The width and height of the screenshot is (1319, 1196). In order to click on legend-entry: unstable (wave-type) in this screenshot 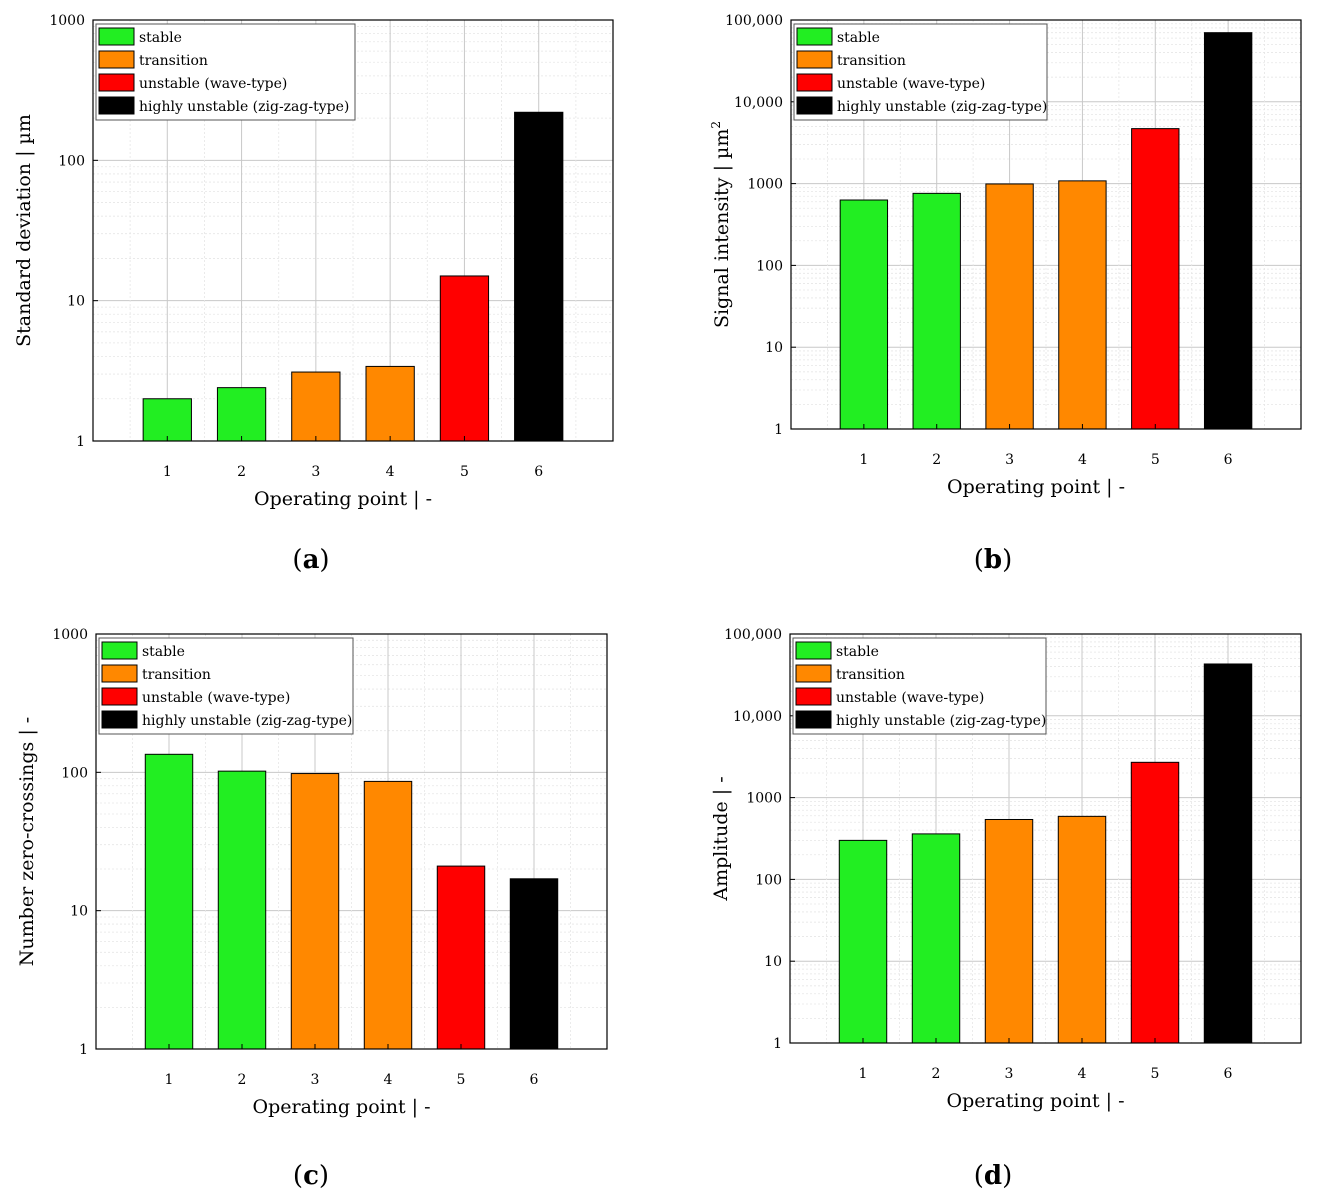, I will do `click(216, 698)`.